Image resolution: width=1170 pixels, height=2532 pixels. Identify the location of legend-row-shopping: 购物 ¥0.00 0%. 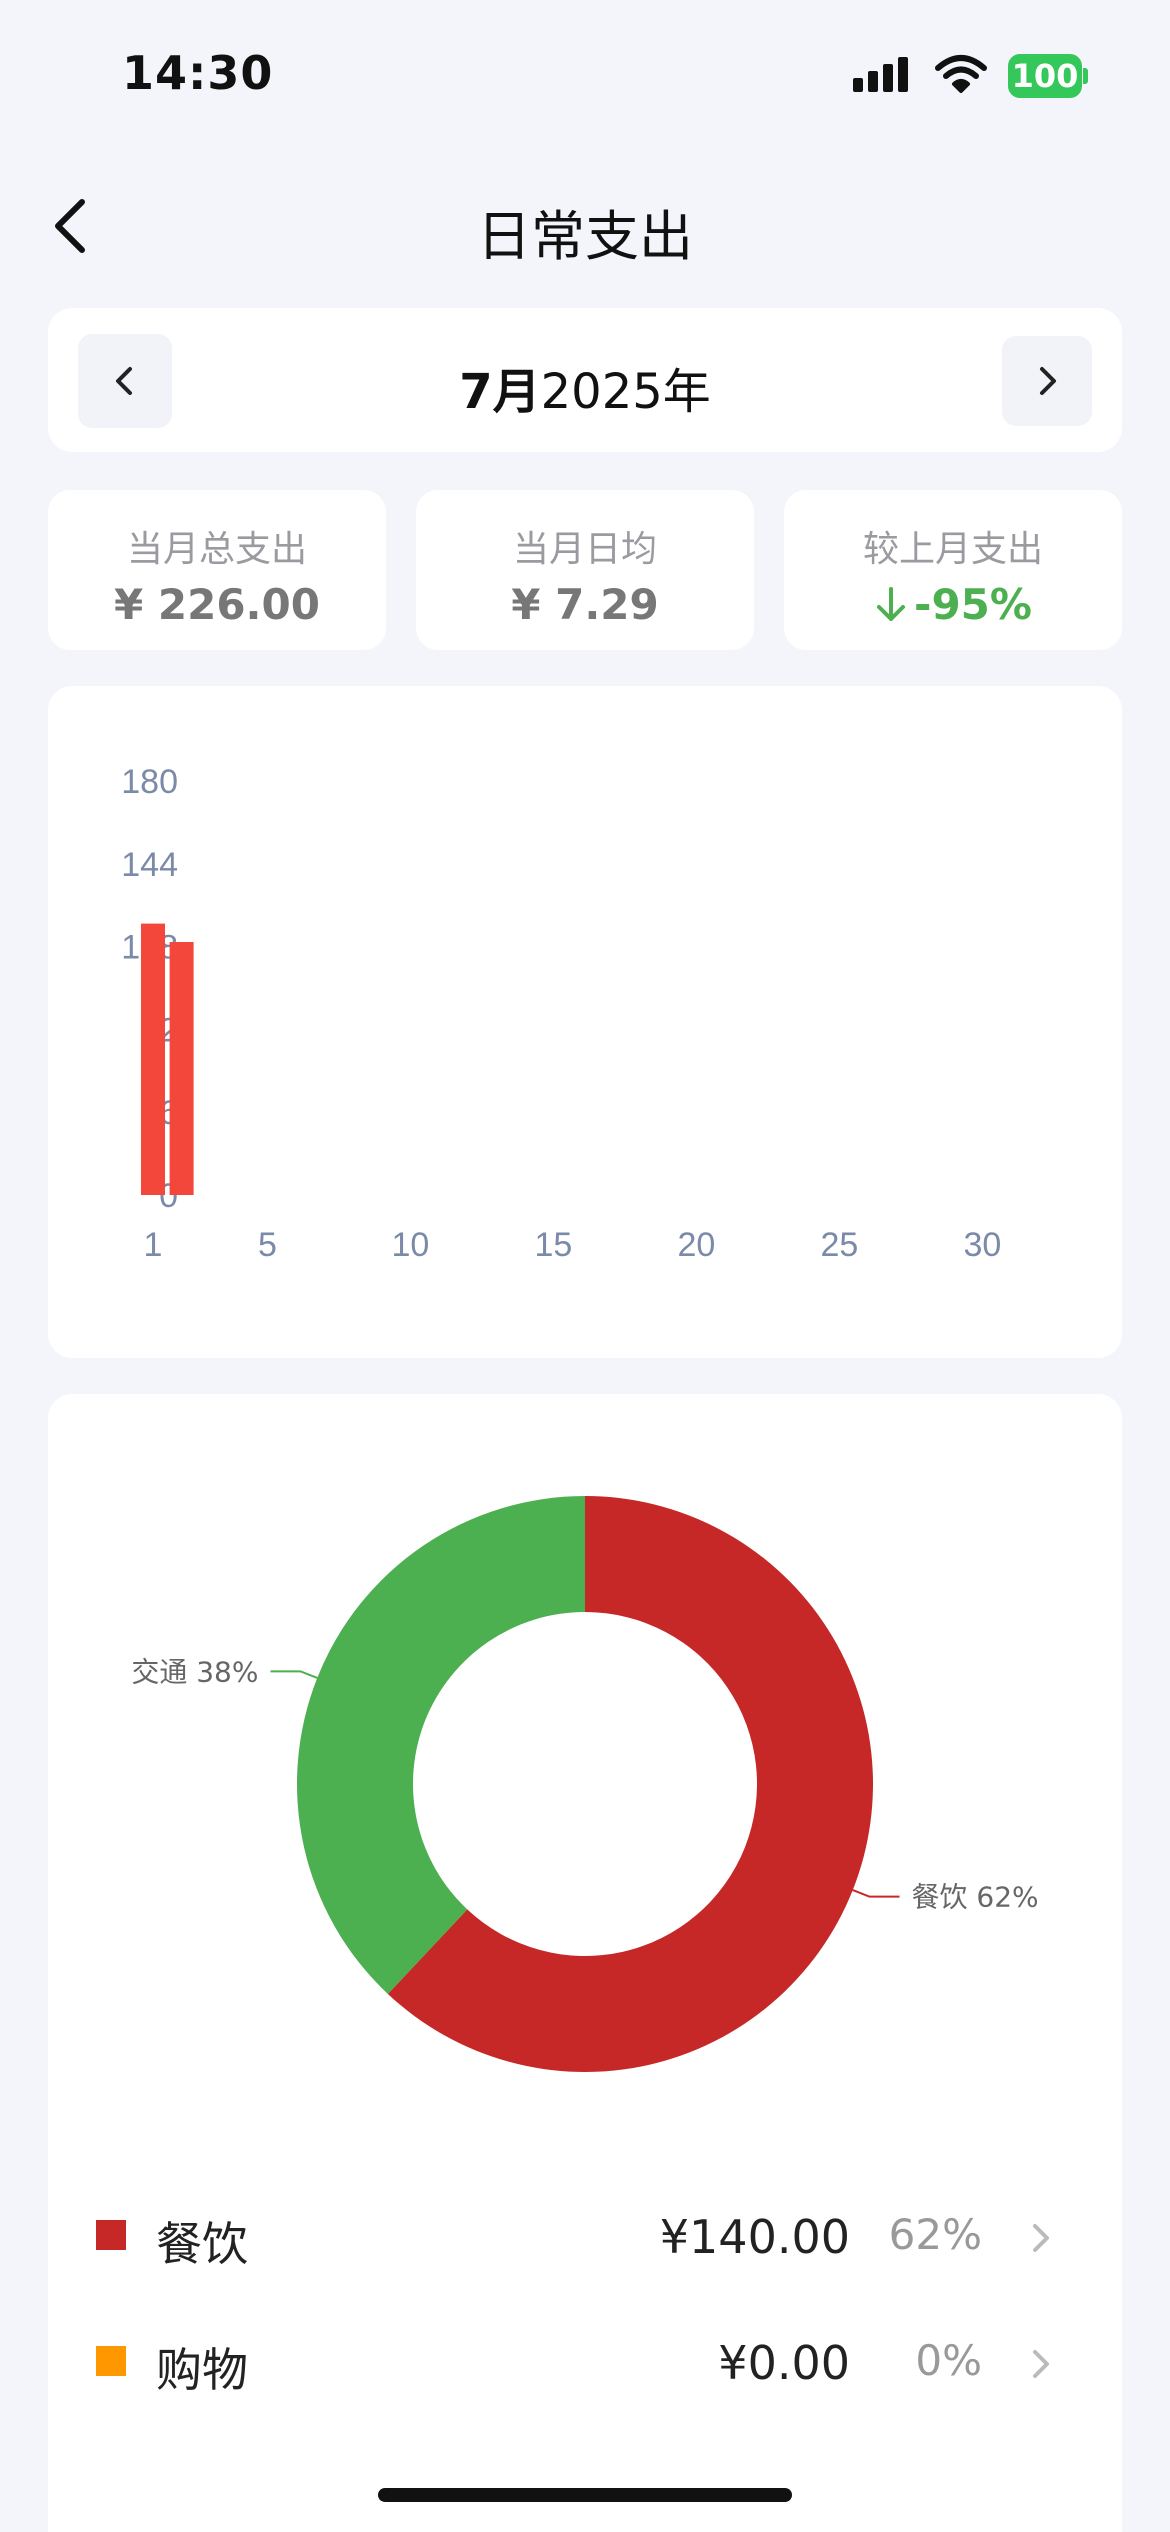
(585, 2364).